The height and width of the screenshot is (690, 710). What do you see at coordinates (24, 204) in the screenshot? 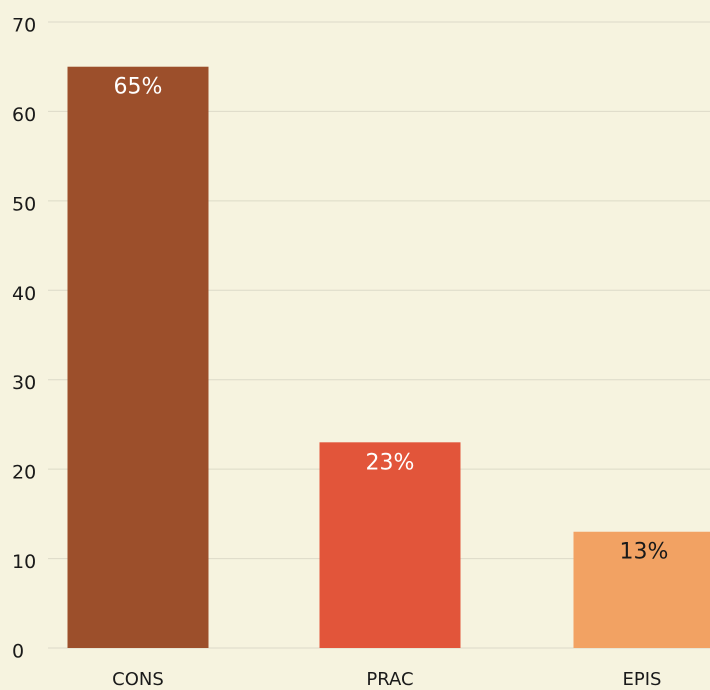
I see `y-tick-label: 50` at bounding box center [24, 204].